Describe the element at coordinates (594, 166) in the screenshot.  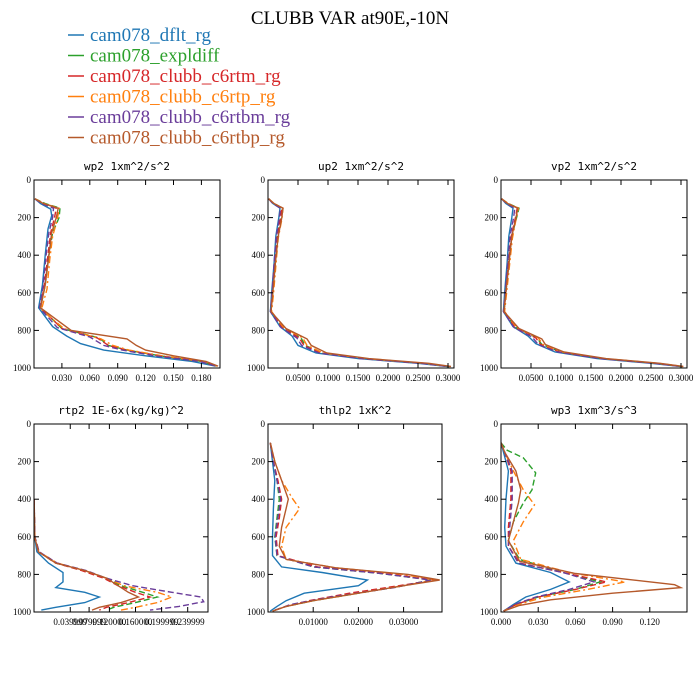
I see `panel-title: vp2 1xm^2/s^2` at that location.